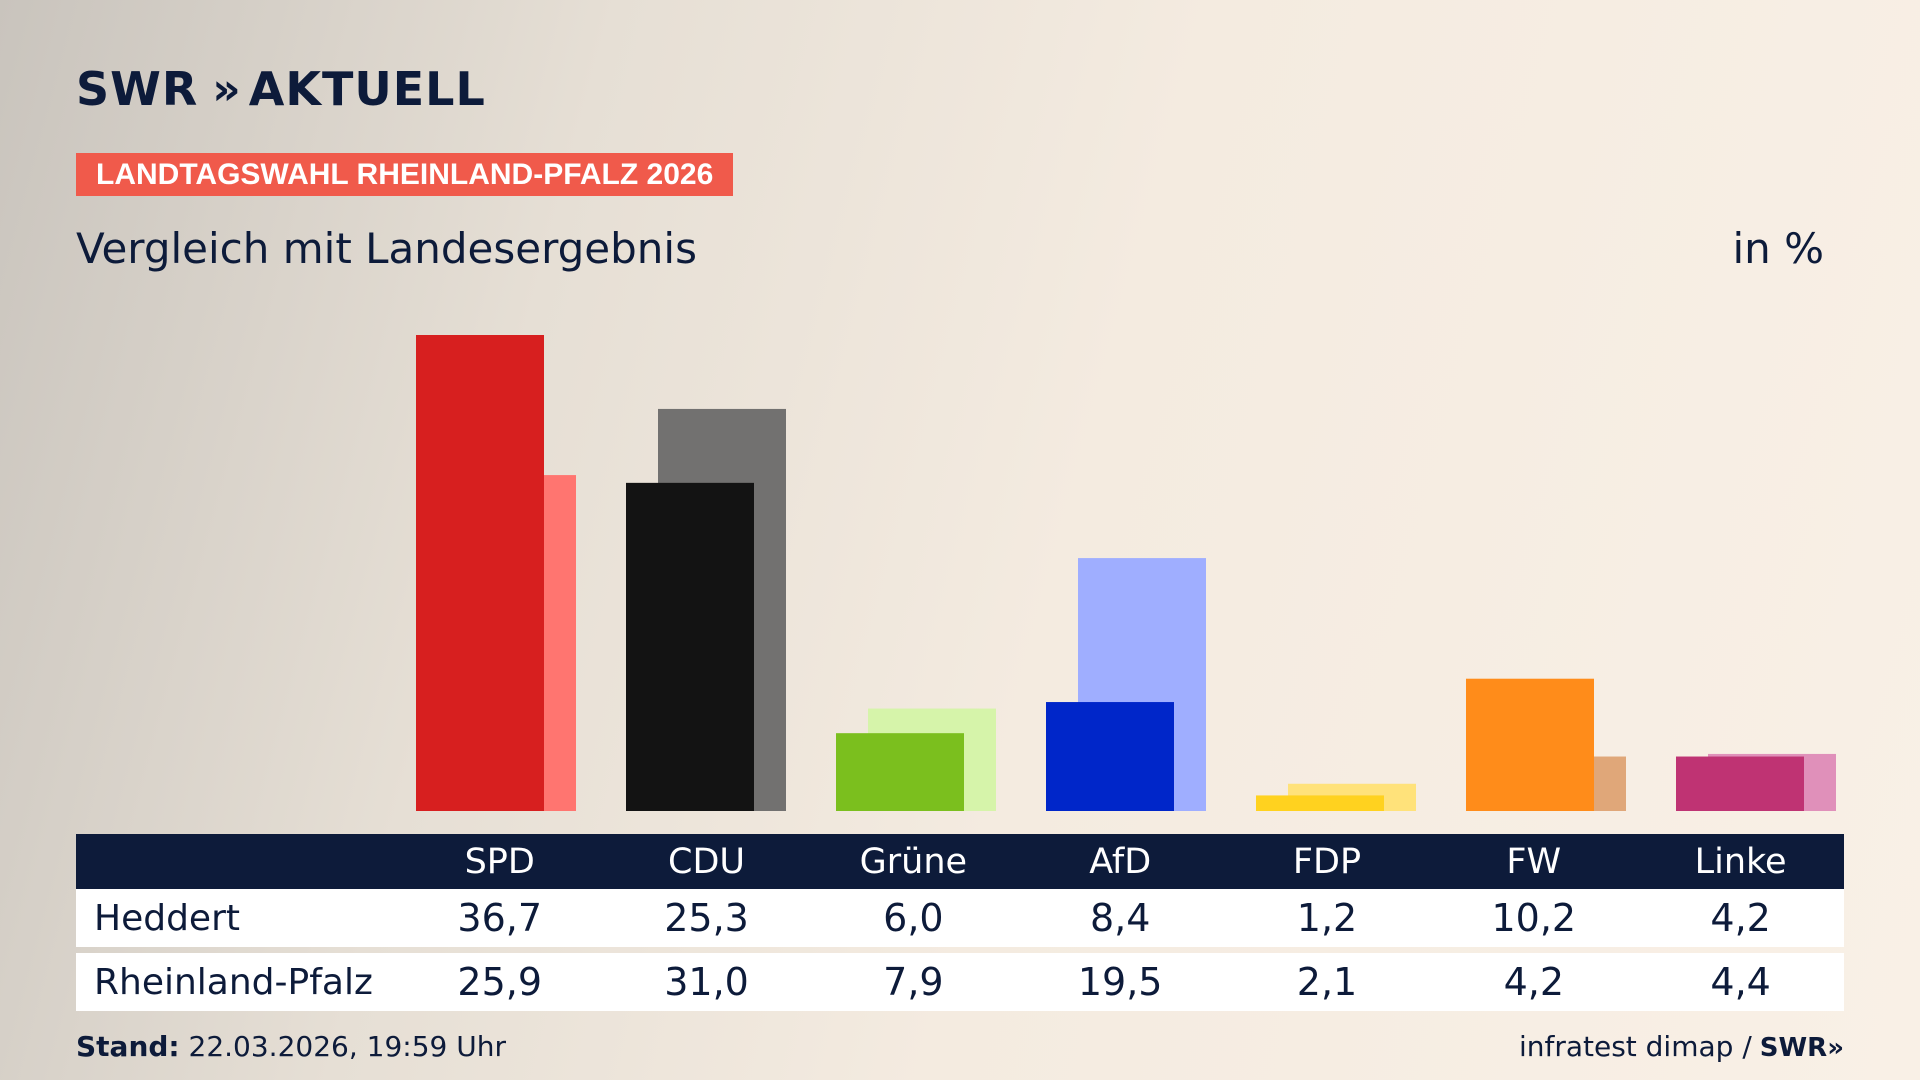  Describe the element at coordinates (167, 918) in the screenshot. I see `row-label: Heddert` at that location.